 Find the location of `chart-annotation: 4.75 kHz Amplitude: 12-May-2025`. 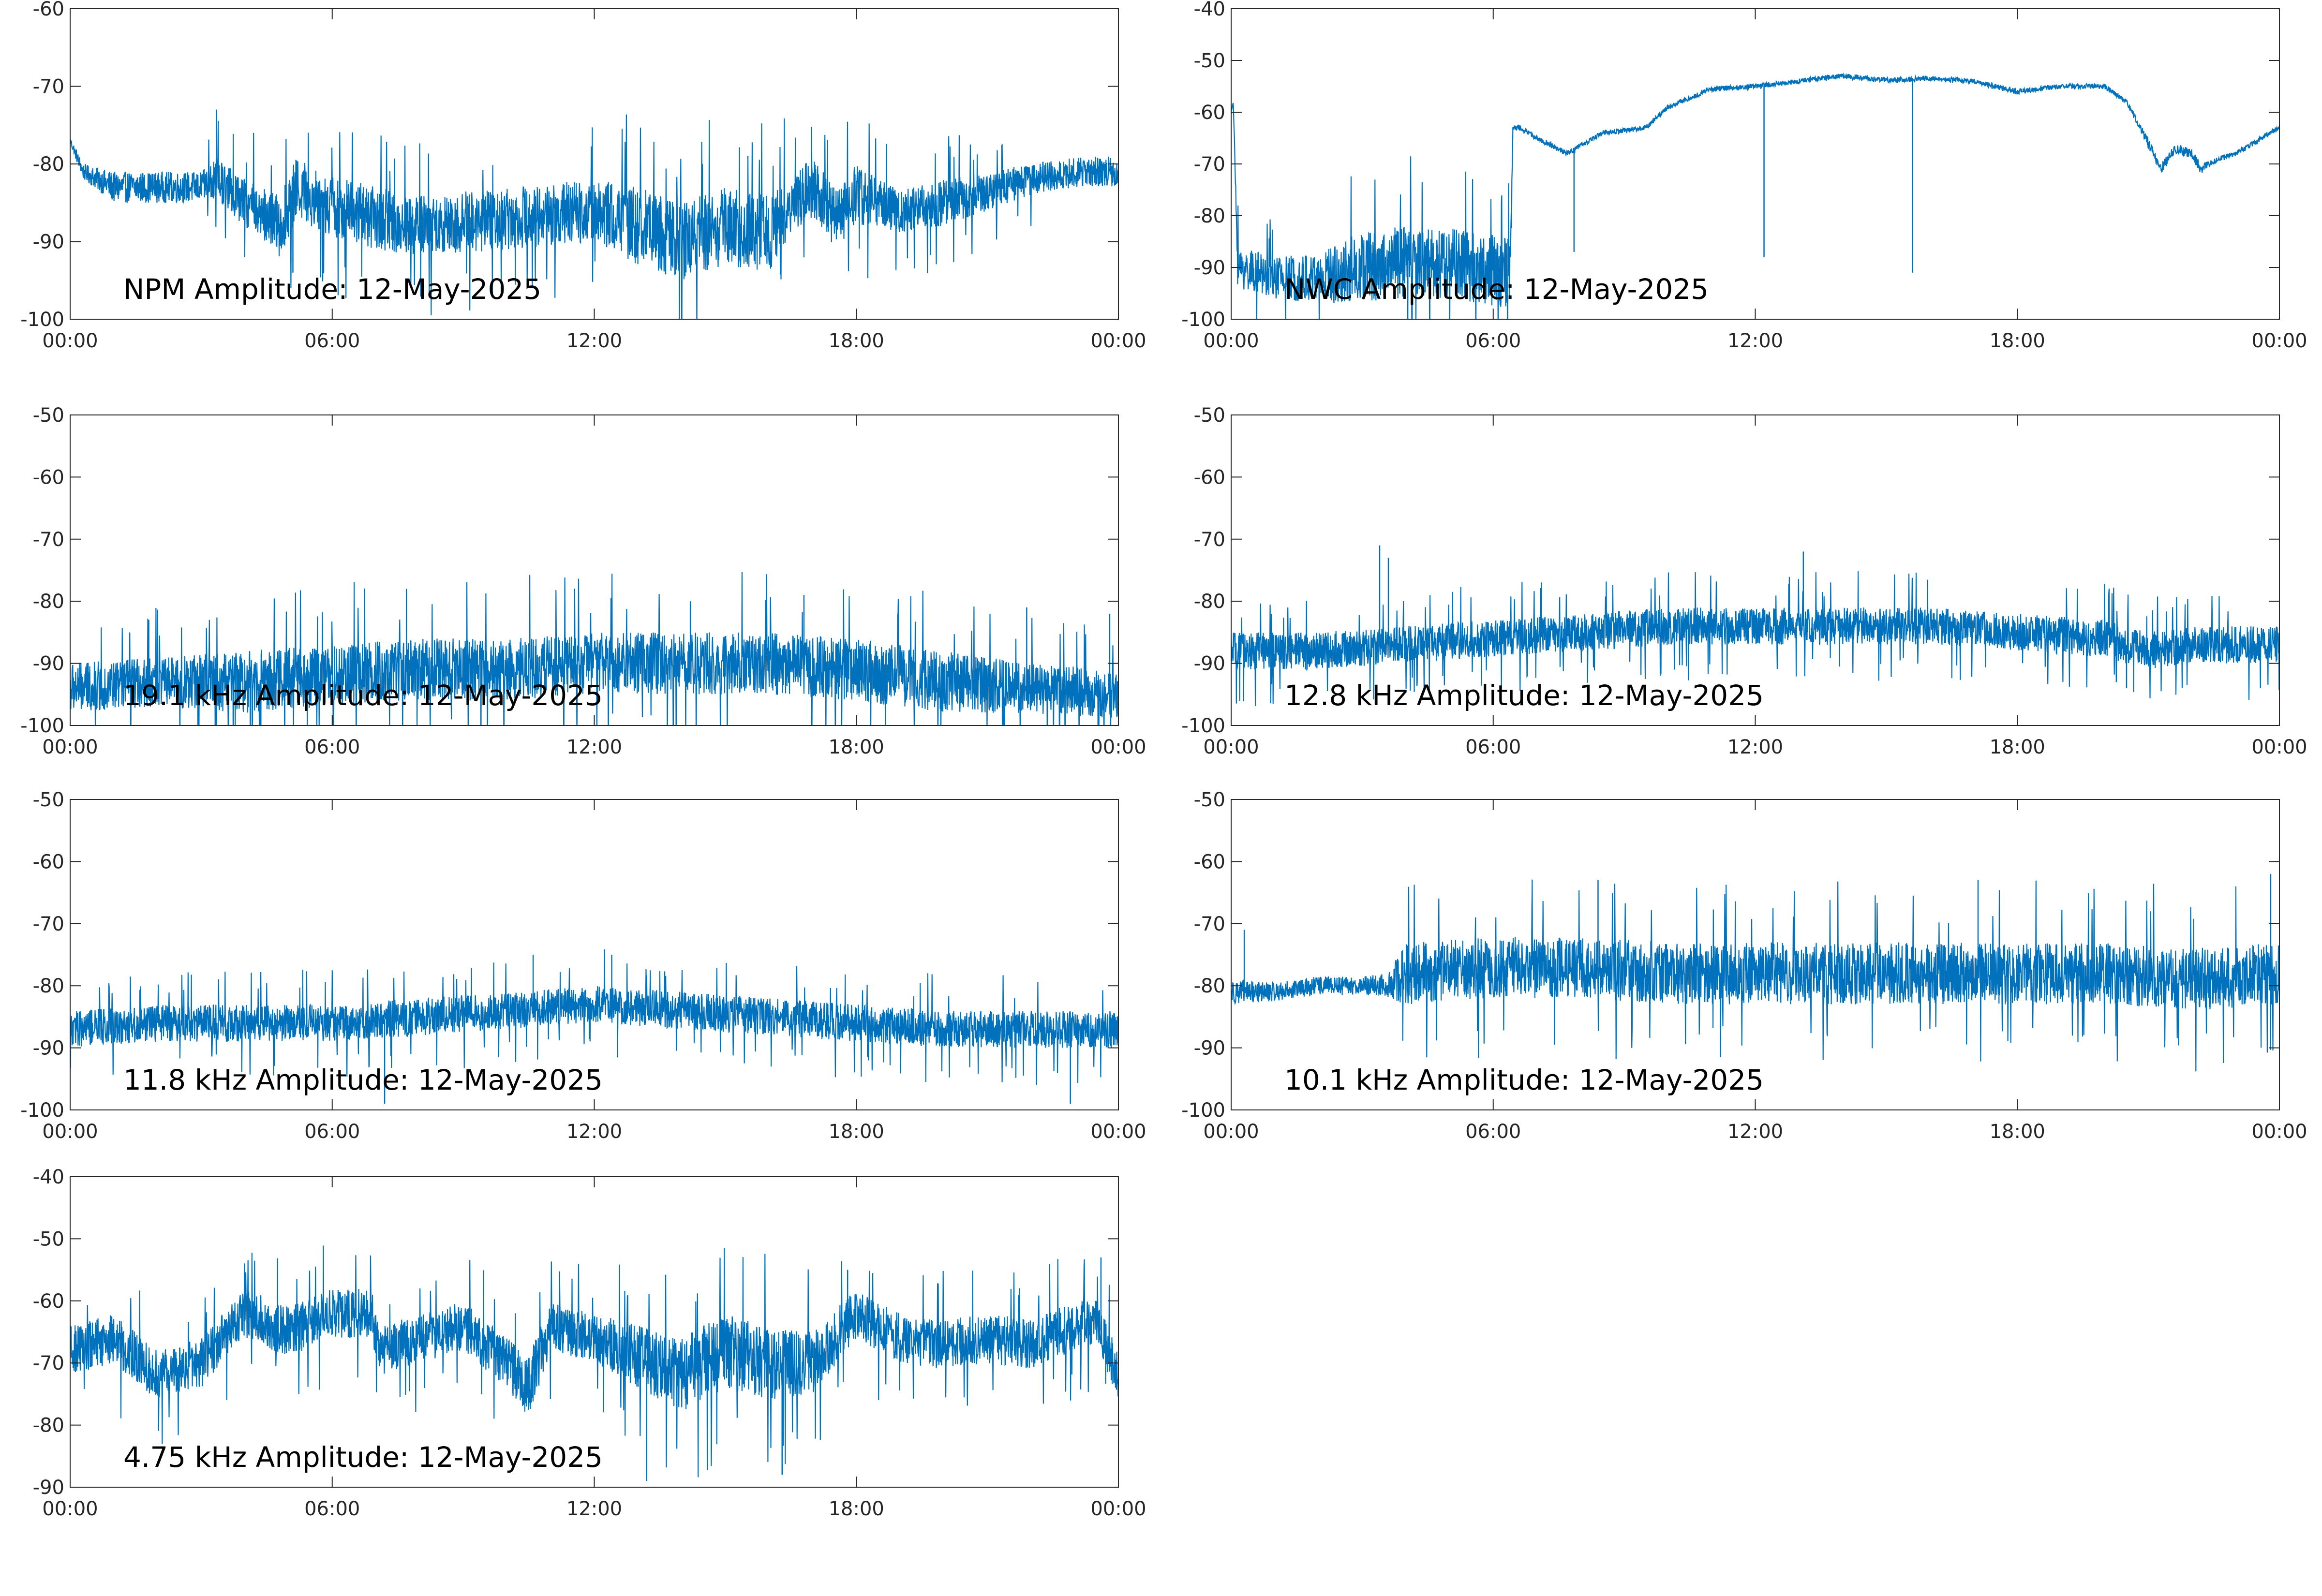

chart-annotation: 4.75 kHz Amplitude: 12-May-2025 is located at coordinates (363, 1457).